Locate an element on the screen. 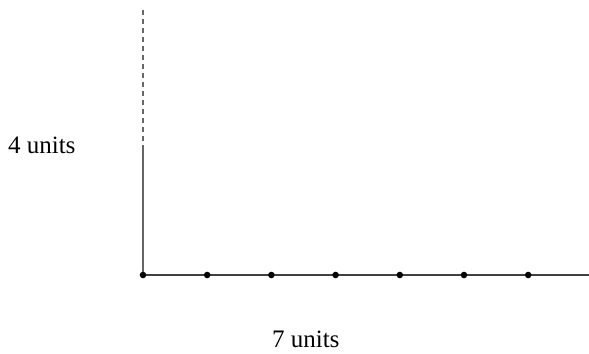 The image size is (589, 354). unit-dots is located at coordinates (335, 275).